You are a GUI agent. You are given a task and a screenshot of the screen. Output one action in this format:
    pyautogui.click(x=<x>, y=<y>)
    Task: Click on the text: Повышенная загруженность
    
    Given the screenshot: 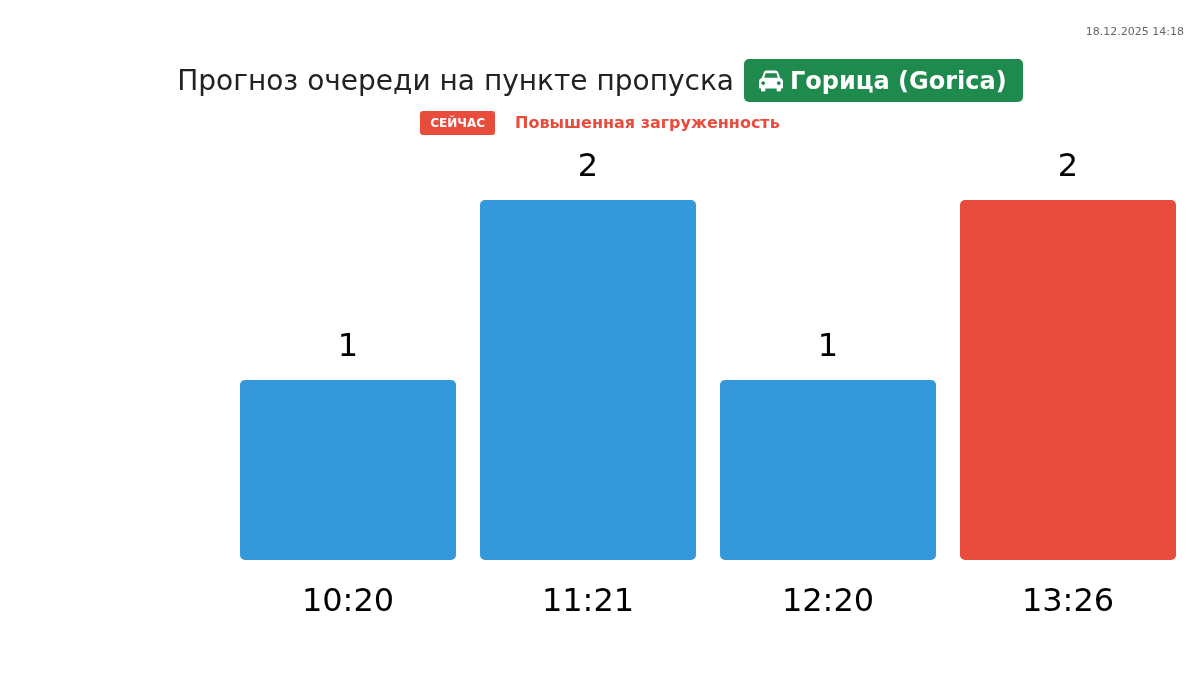 What is the action you would take?
    pyautogui.click(x=647, y=123)
    